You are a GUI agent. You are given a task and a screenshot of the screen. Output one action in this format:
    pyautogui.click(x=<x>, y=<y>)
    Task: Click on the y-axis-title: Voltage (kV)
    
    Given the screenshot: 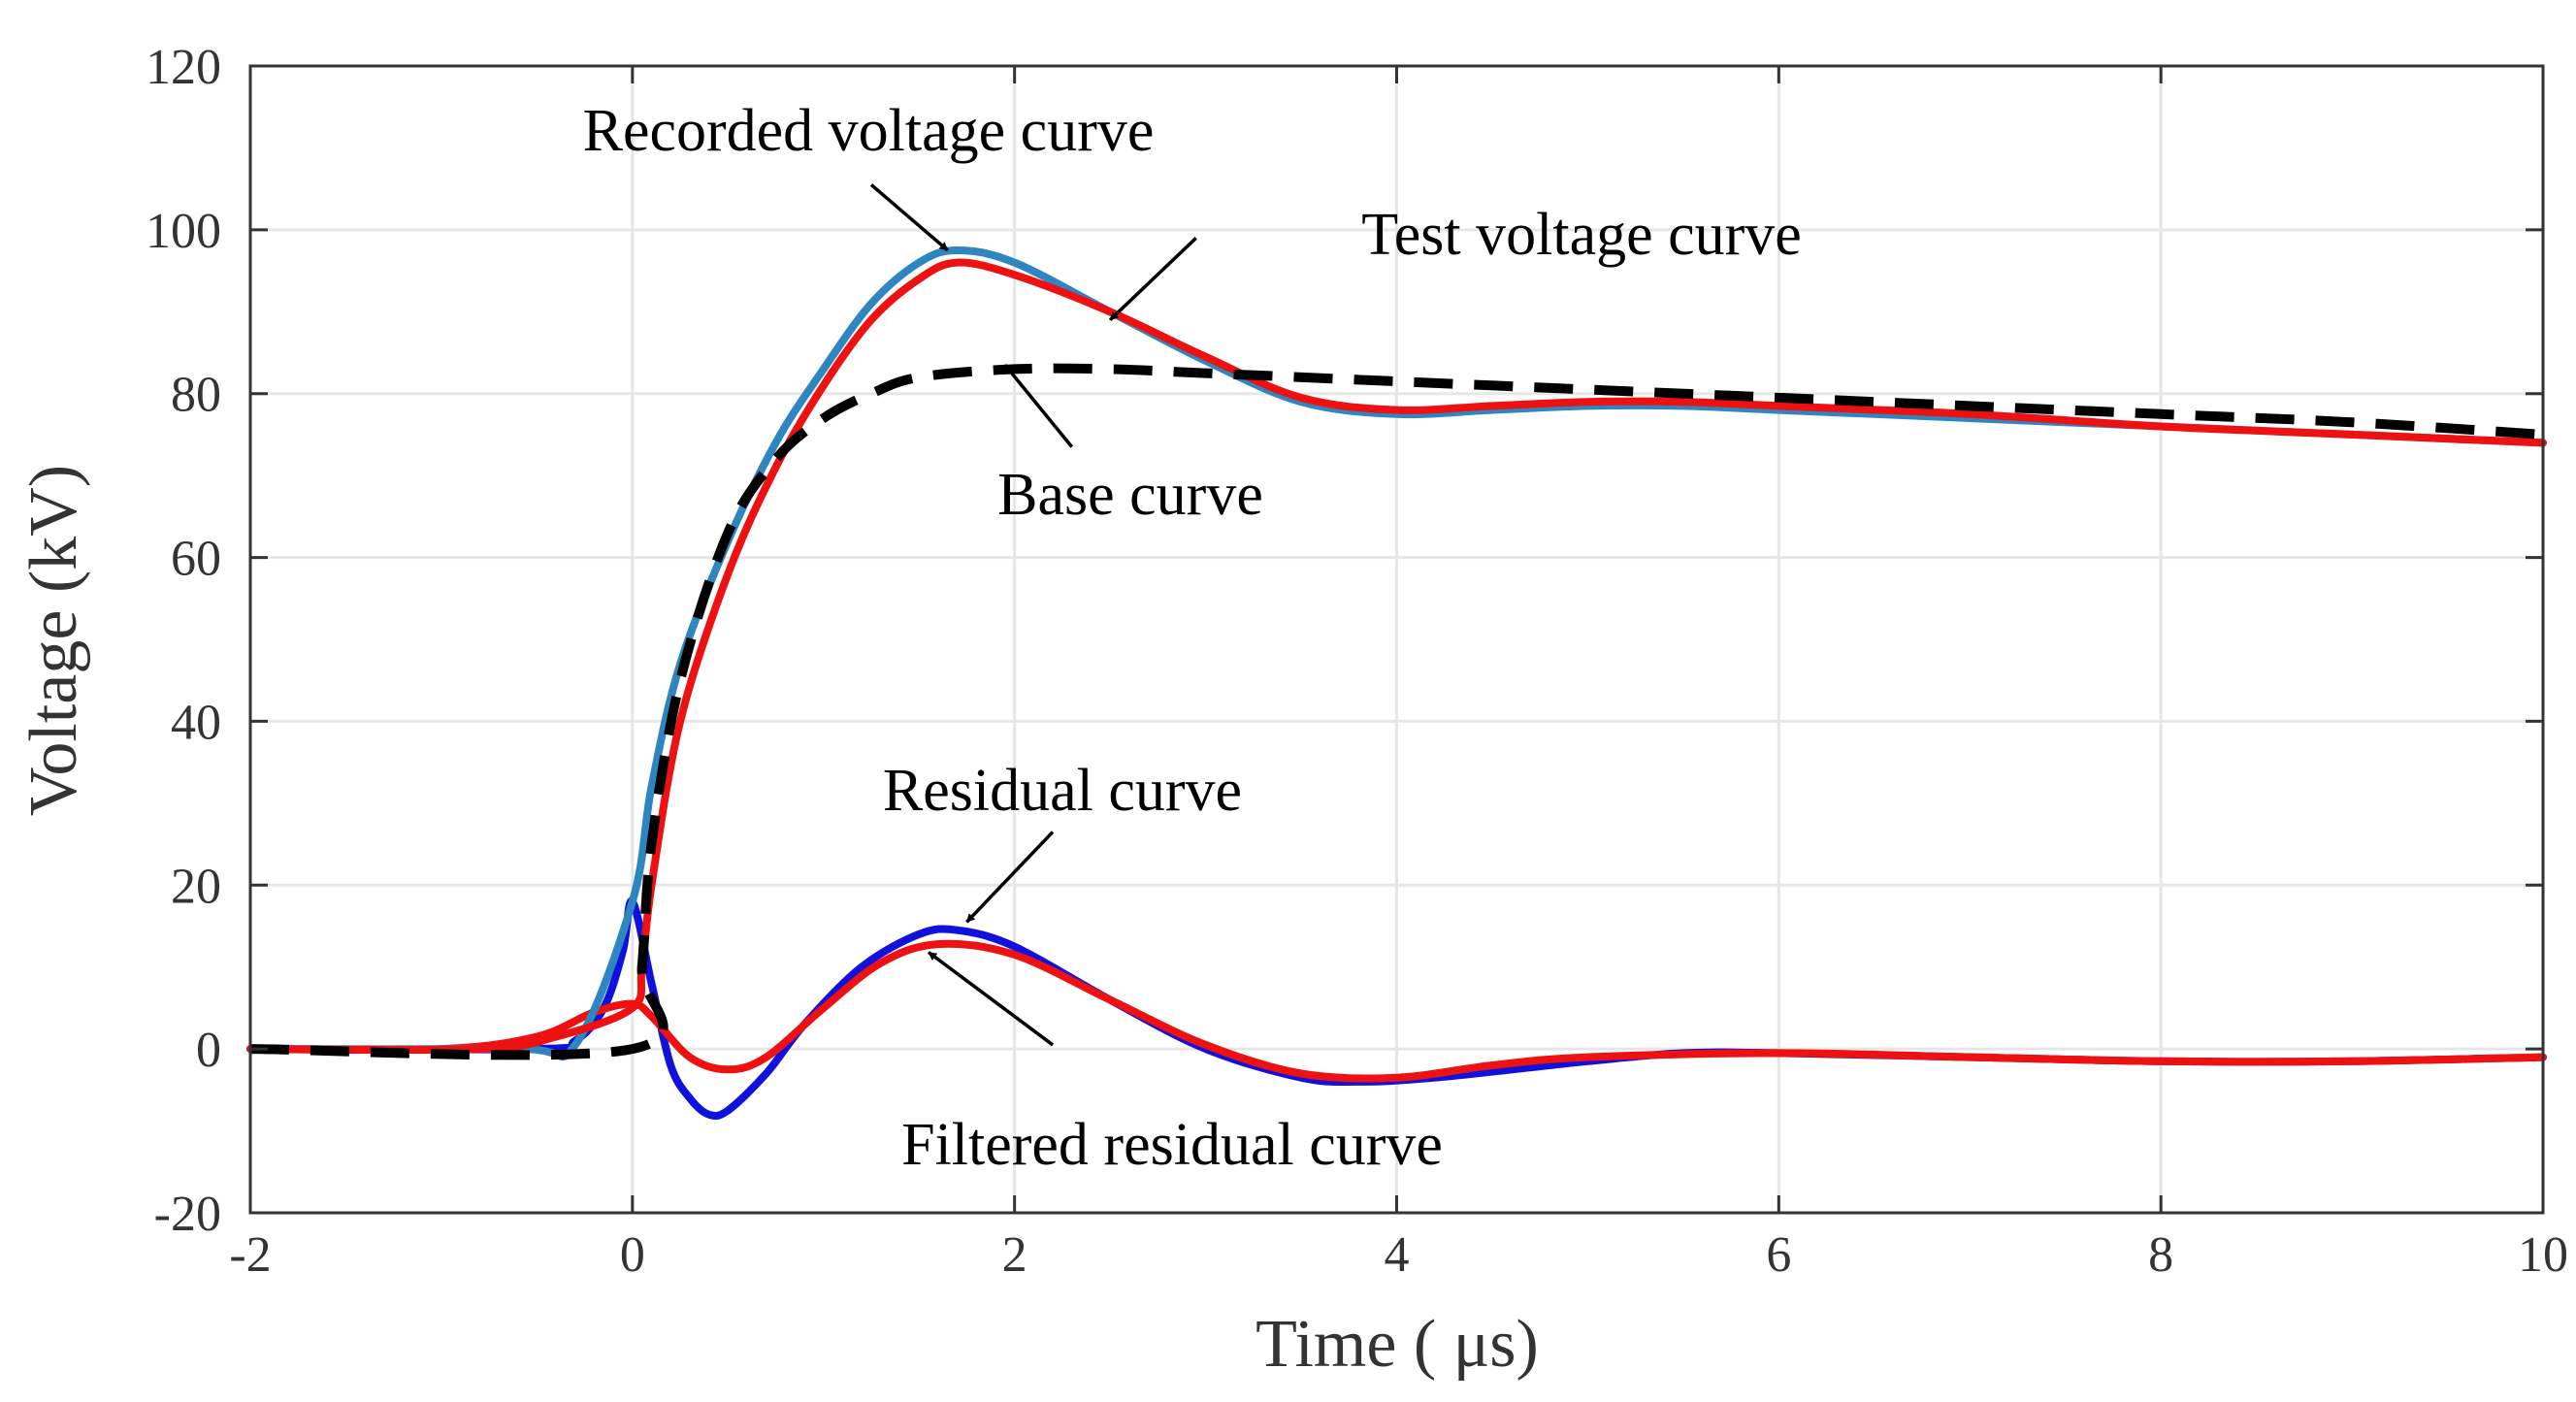 What is the action you would take?
    pyautogui.click(x=53, y=640)
    